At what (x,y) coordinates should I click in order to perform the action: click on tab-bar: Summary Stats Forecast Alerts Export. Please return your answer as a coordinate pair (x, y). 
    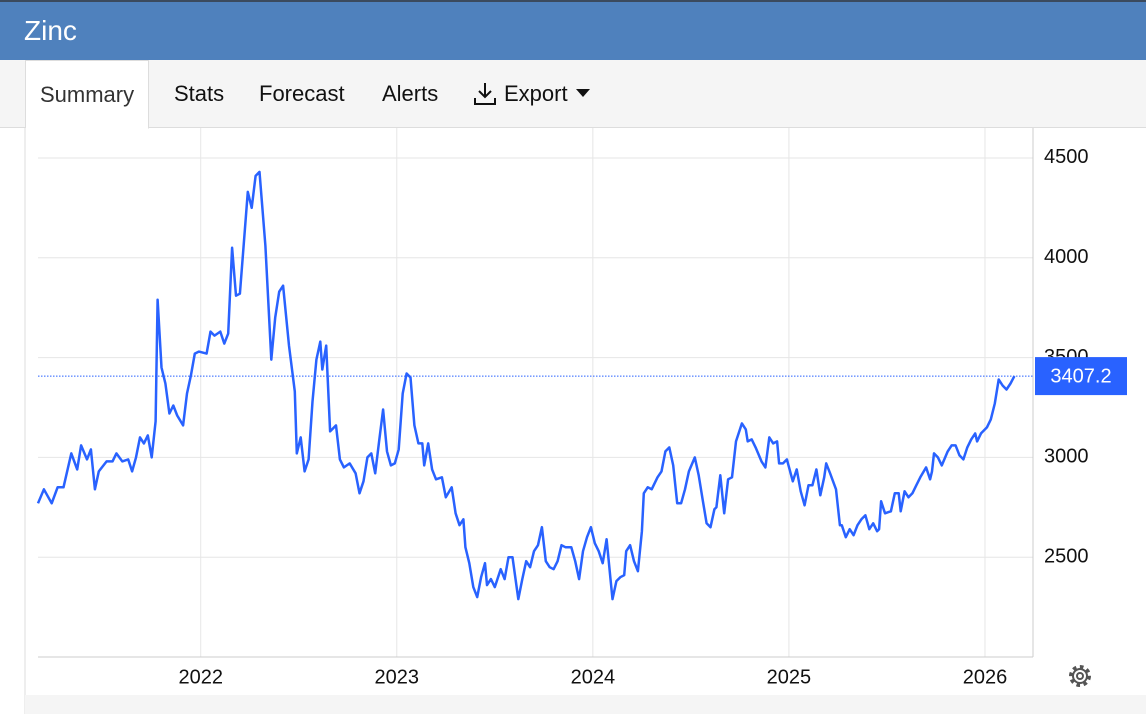
    Looking at the image, I should click on (573, 94).